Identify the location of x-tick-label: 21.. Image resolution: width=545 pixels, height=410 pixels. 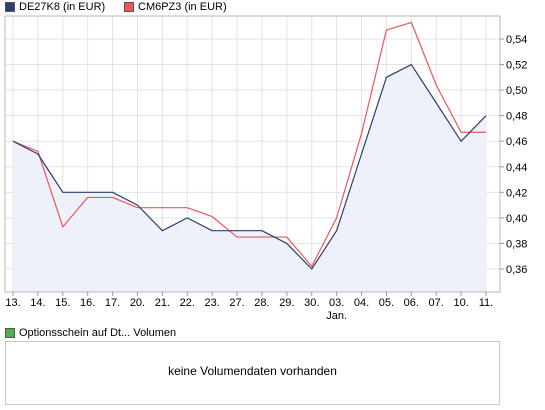
(162, 303).